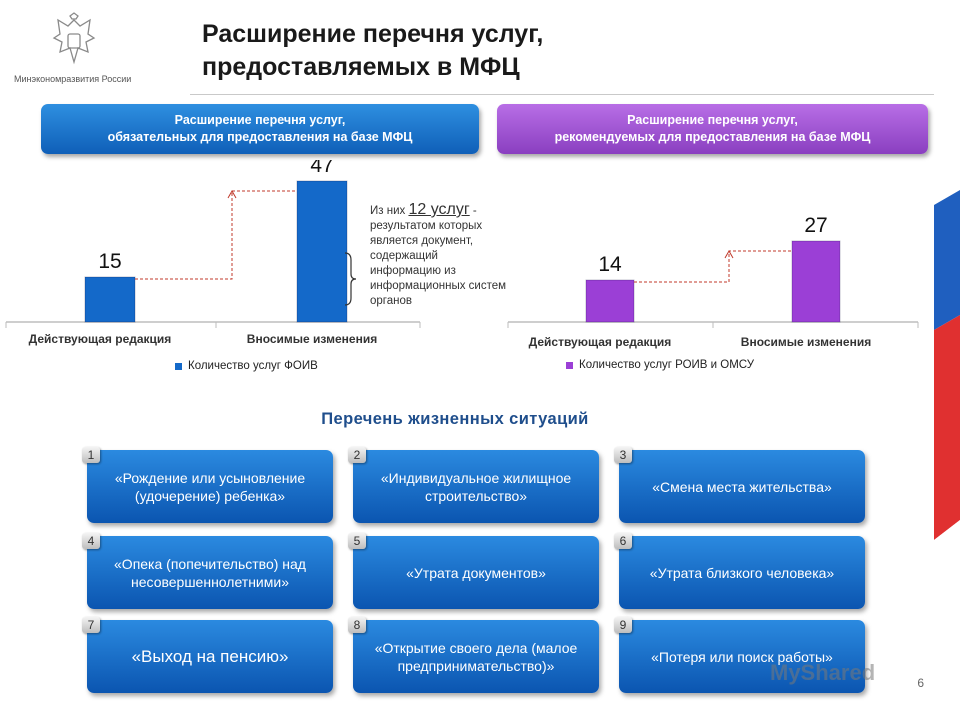 This screenshot has width=960, height=720. I want to click on life-situation-label: «Выход на пенсию», so click(210, 656).